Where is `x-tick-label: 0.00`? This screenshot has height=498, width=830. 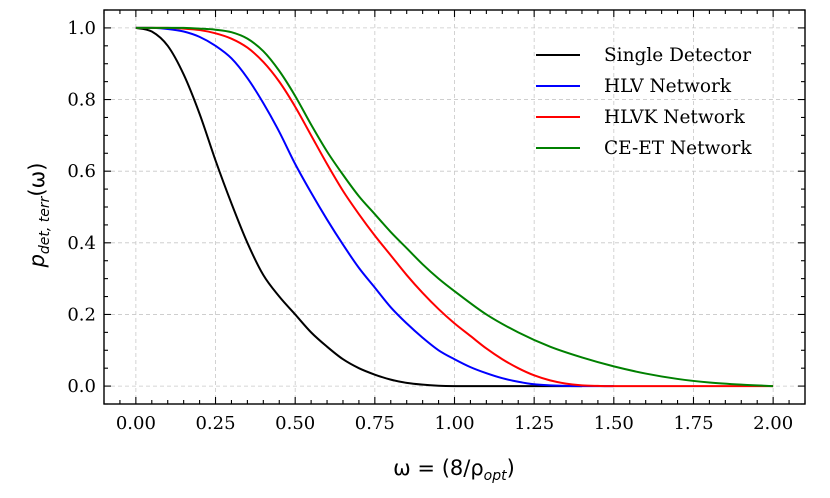
x-tick-label: 0.00 is located at coordinates (136, 423).